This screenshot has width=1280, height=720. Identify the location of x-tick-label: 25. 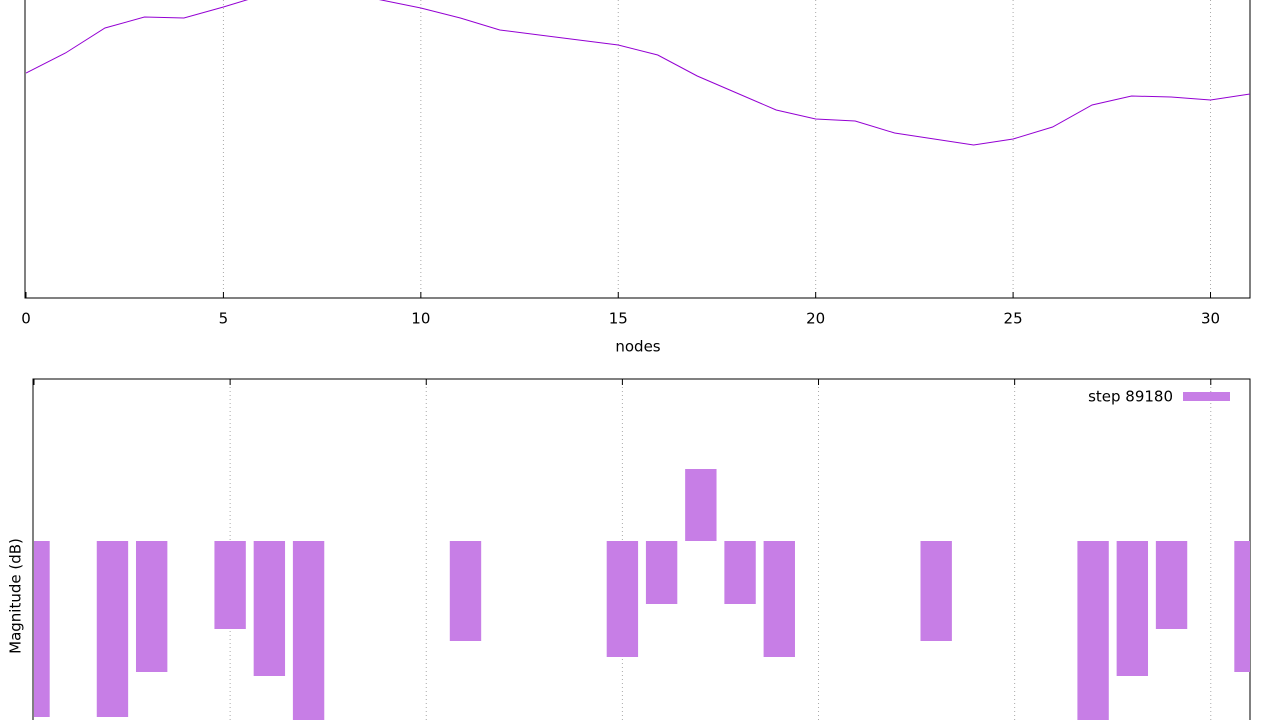
(1013, 319).